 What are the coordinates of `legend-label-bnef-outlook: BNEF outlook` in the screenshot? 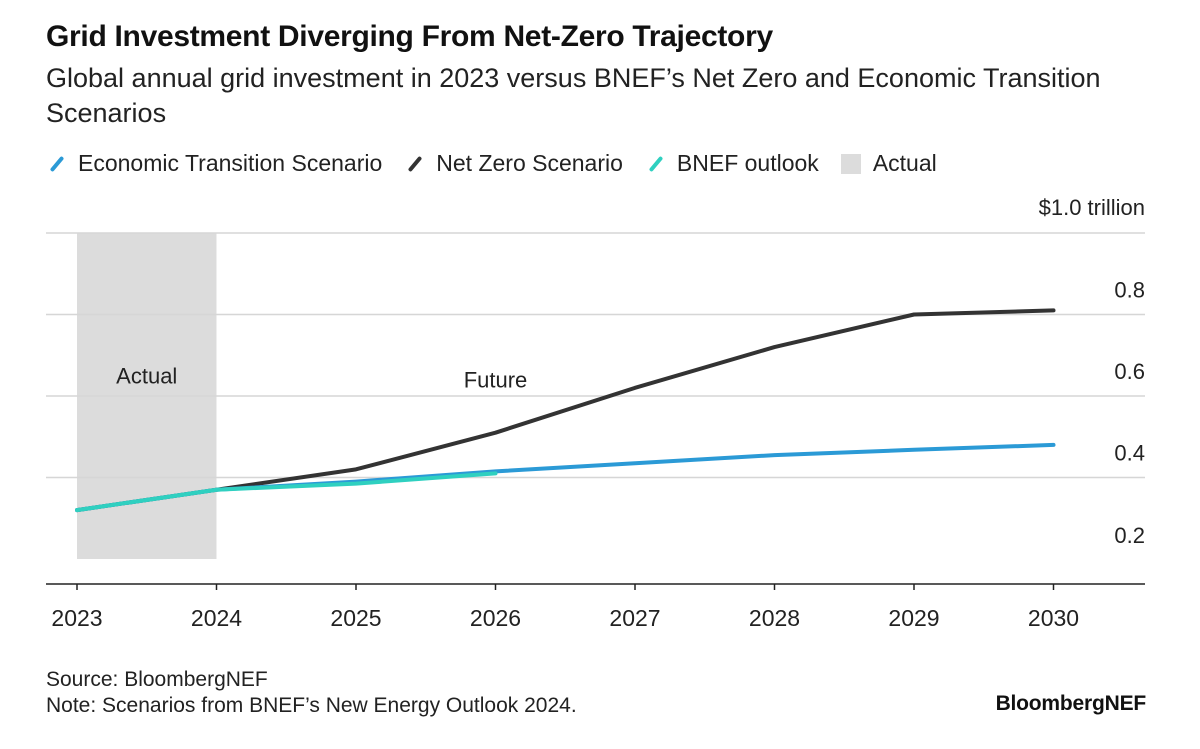 It's located at (747, 163).